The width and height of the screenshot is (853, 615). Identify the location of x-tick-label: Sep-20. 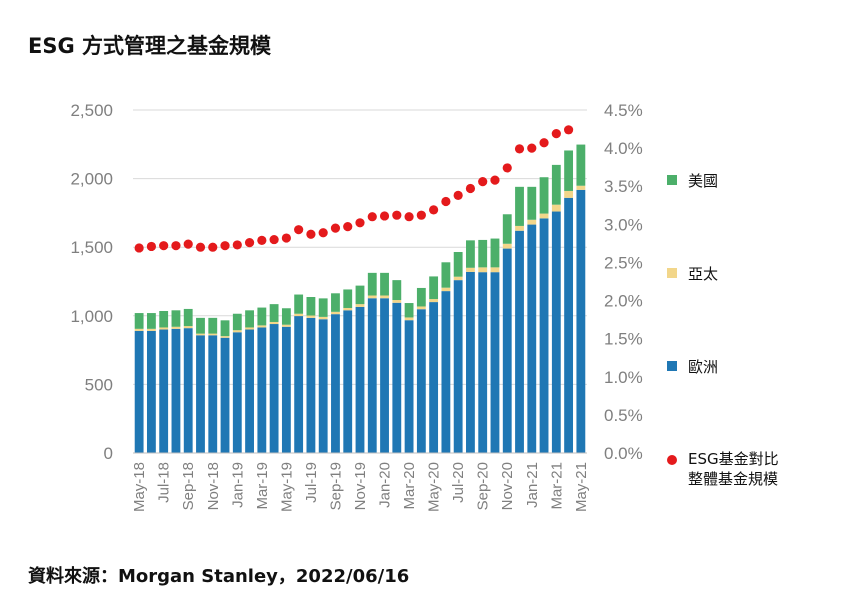
(483, 486).